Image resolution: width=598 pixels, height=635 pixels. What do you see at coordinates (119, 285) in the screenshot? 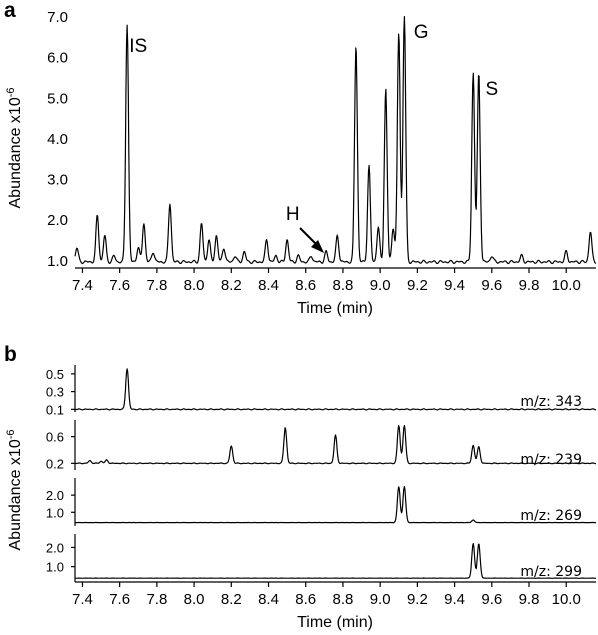
I see `panel-a-xtick-label: 7.6` at bounding box center [119, 285].